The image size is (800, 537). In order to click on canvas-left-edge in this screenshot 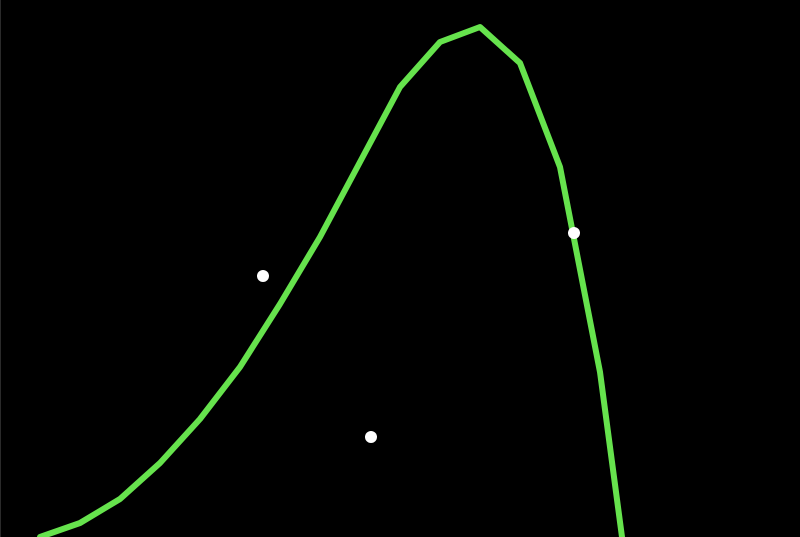, I will do `click(0, 268)`.